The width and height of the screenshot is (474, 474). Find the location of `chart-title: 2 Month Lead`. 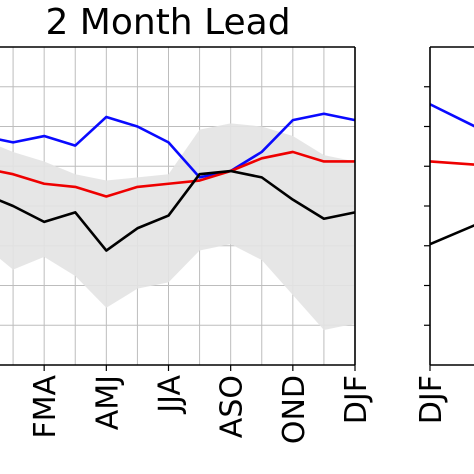

chart-title: 2 Month Lead is located at coordinates (167, 22).